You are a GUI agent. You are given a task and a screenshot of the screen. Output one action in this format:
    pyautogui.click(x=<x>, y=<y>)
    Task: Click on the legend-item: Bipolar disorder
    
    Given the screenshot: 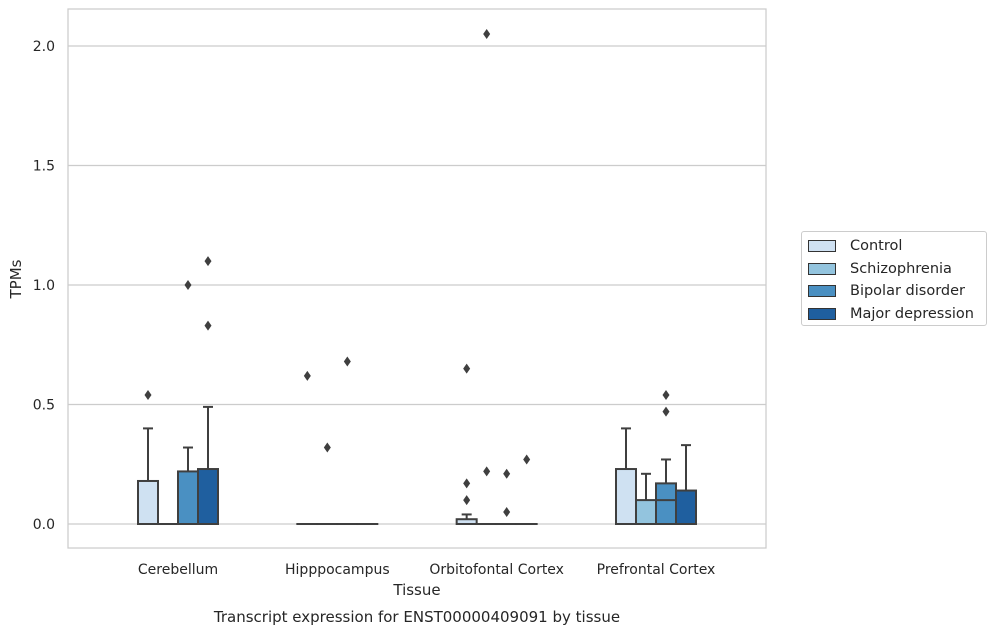 What is the action you would take?
    pyautogui.click(x=897, y=291)
    